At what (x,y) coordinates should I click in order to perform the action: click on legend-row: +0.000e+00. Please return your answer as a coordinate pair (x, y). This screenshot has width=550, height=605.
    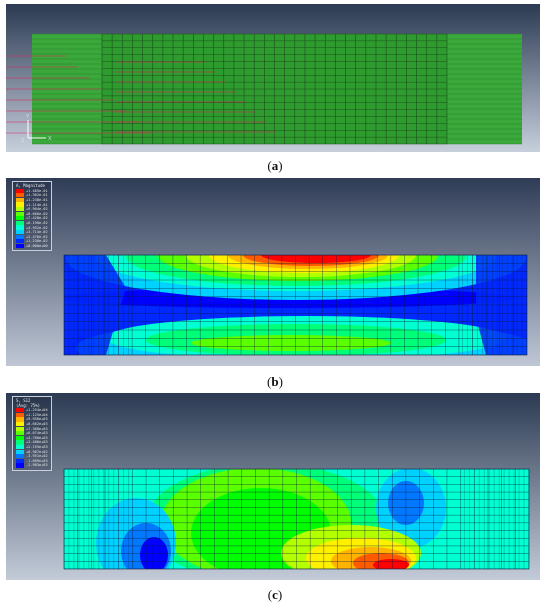
    Looking at the image, I should click on (32, 246).